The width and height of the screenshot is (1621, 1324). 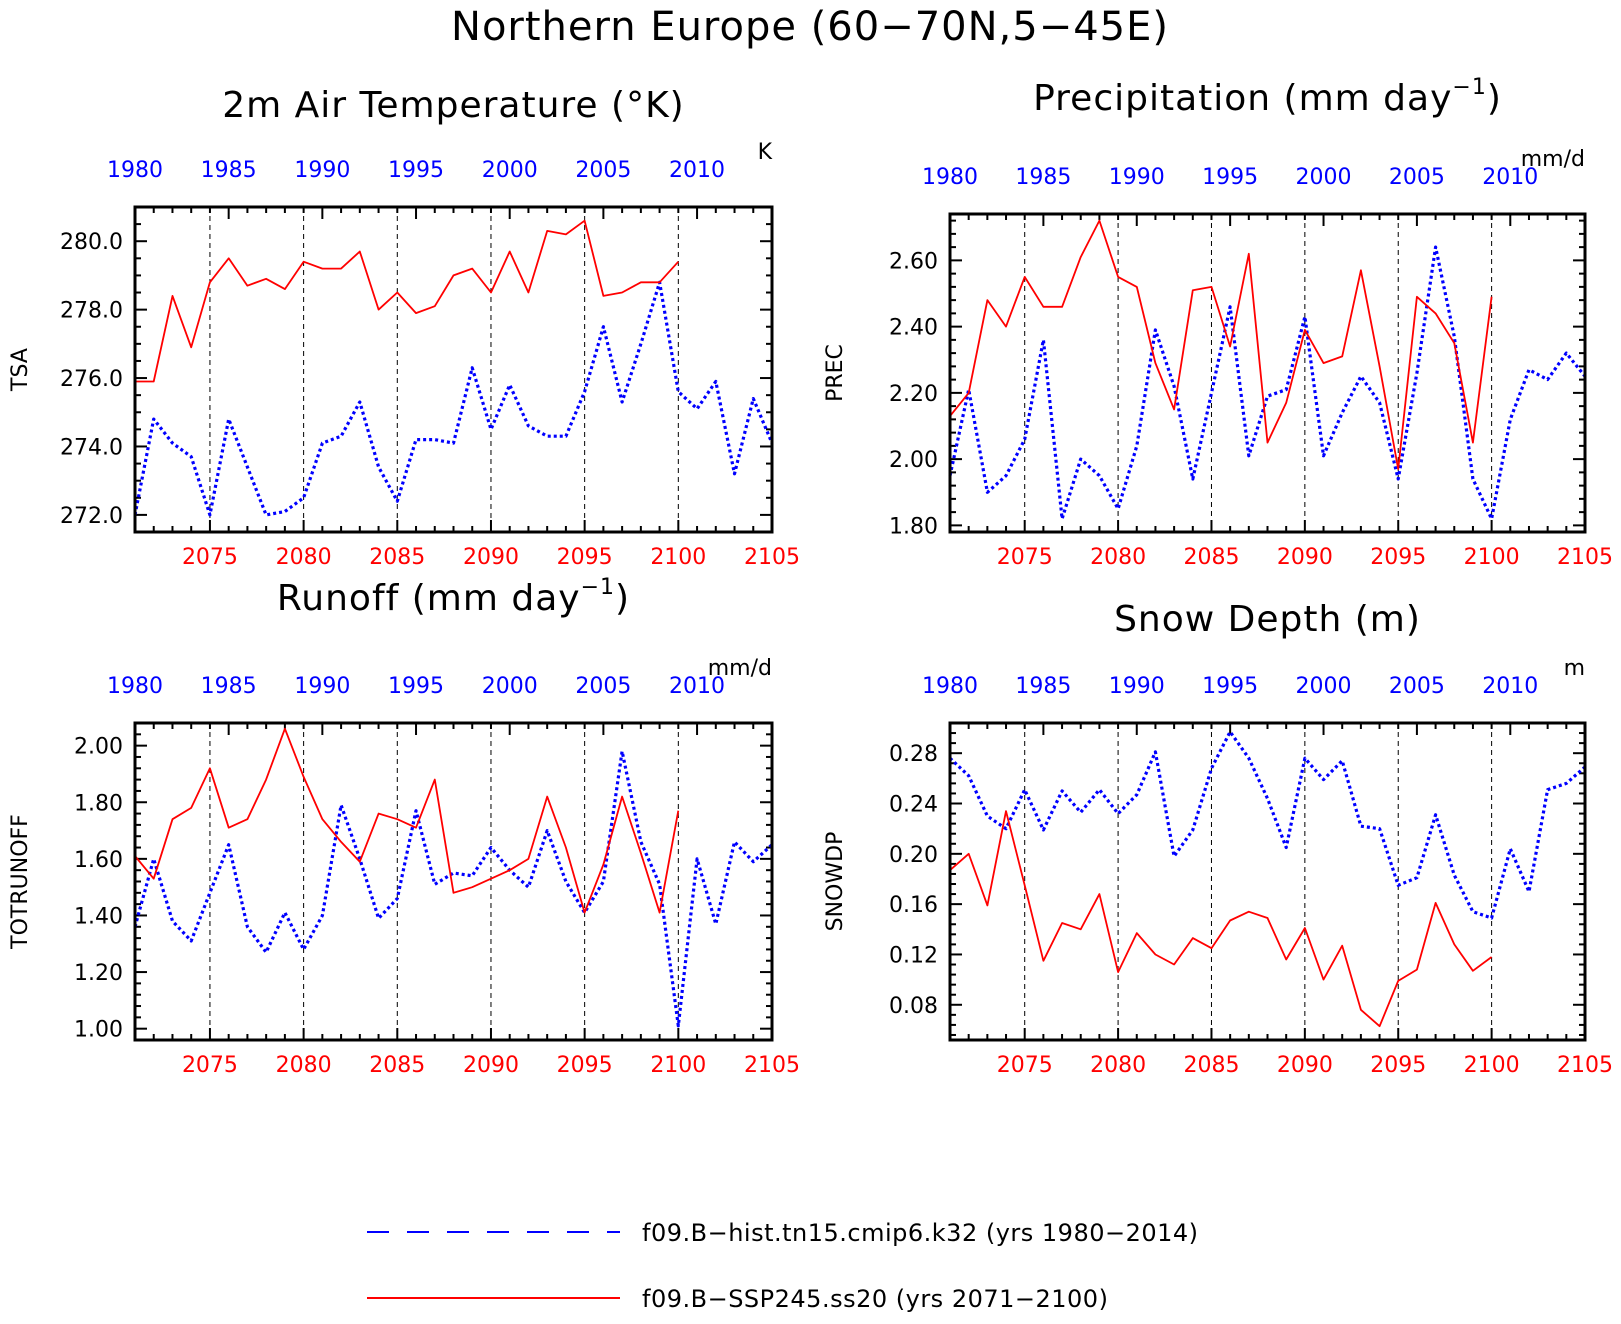 I want to click on unit-label: m, so click(x=1574, y=668).